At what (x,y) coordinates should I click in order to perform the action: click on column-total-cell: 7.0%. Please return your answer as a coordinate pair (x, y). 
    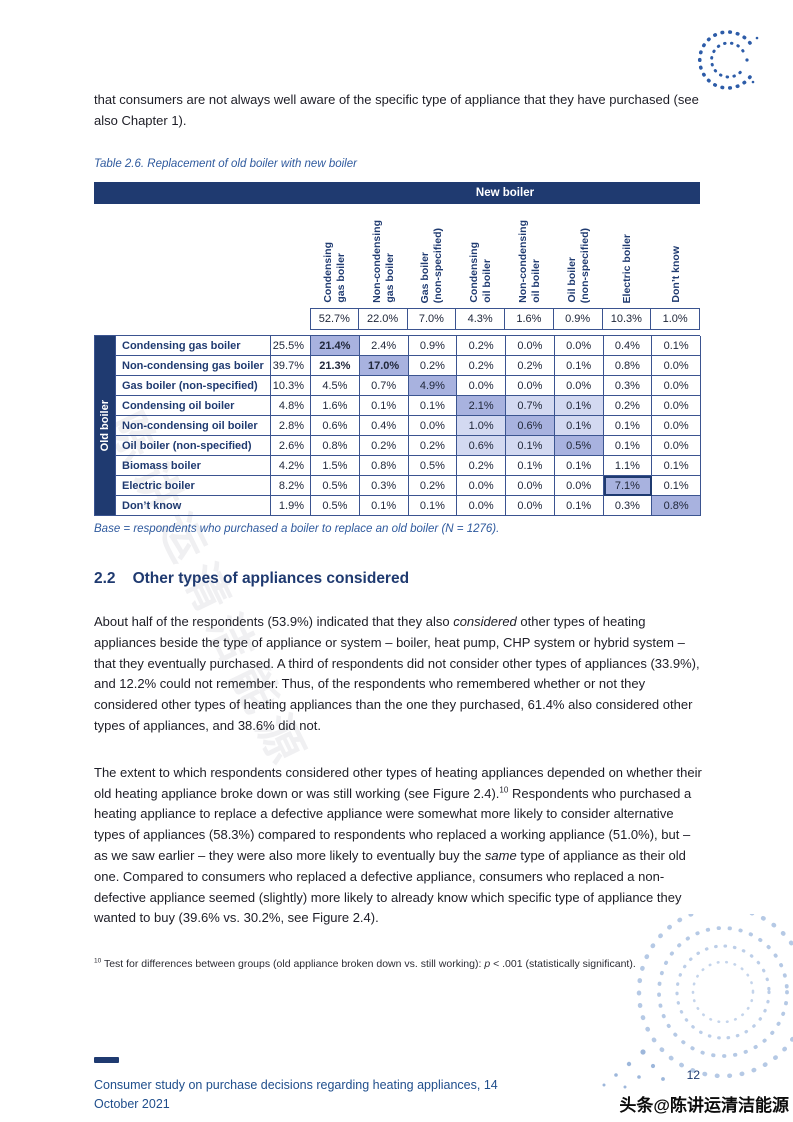
    Looking at the image, I should click on (432, 319).